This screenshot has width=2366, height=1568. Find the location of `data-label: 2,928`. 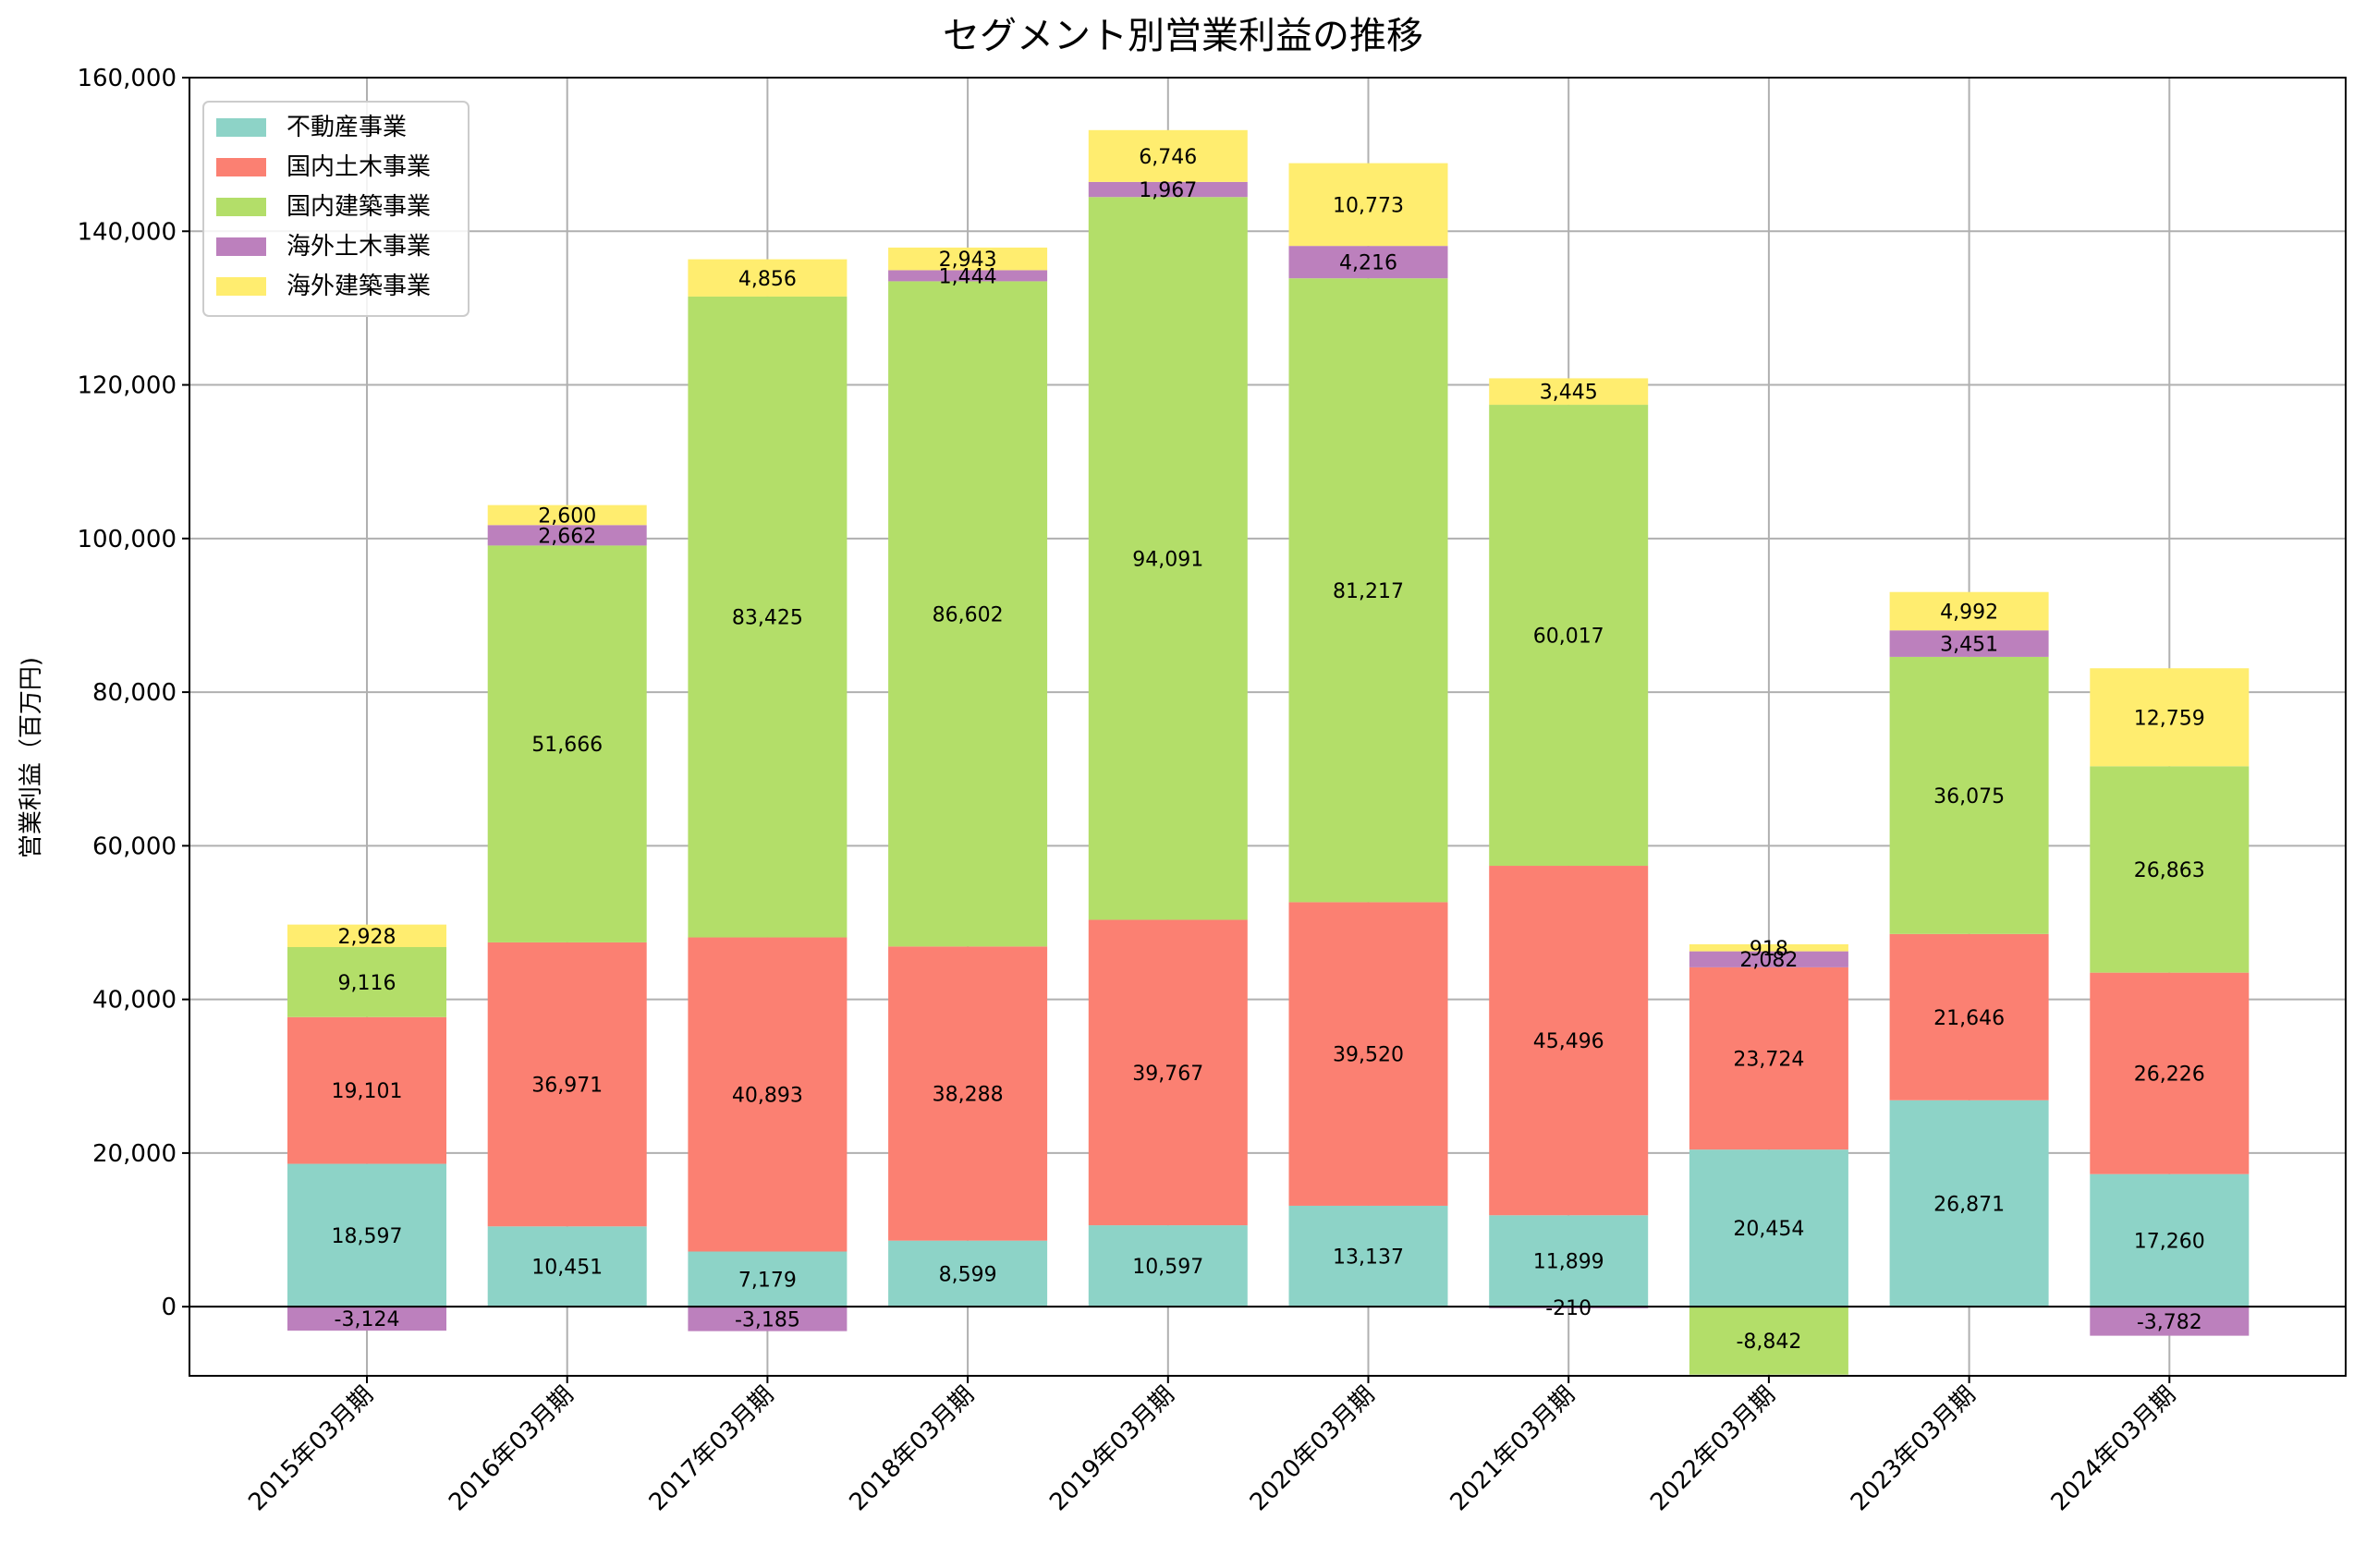

data-label: 2,928 is located at coordinates (367, 937).